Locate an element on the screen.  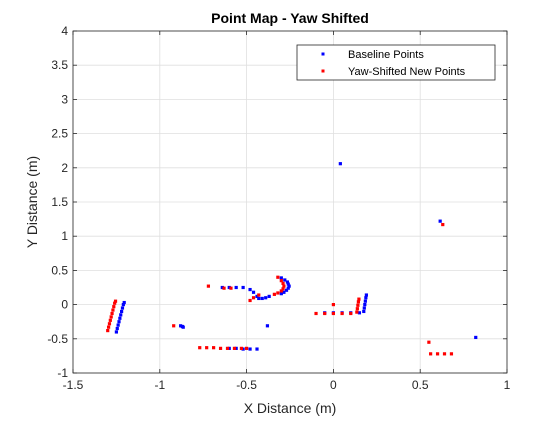
y-tick-label: 3 is located at coordinates (64, 99).